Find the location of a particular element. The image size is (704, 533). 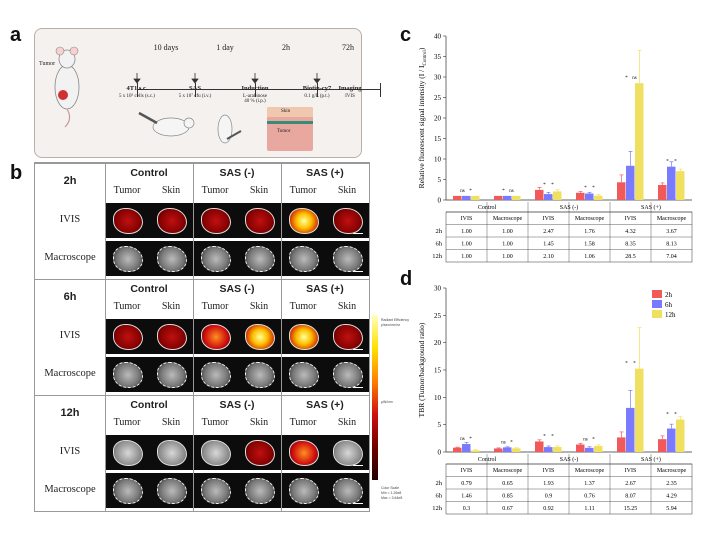

mouse-with-tumor-icon is located at coordinates (67, 87).